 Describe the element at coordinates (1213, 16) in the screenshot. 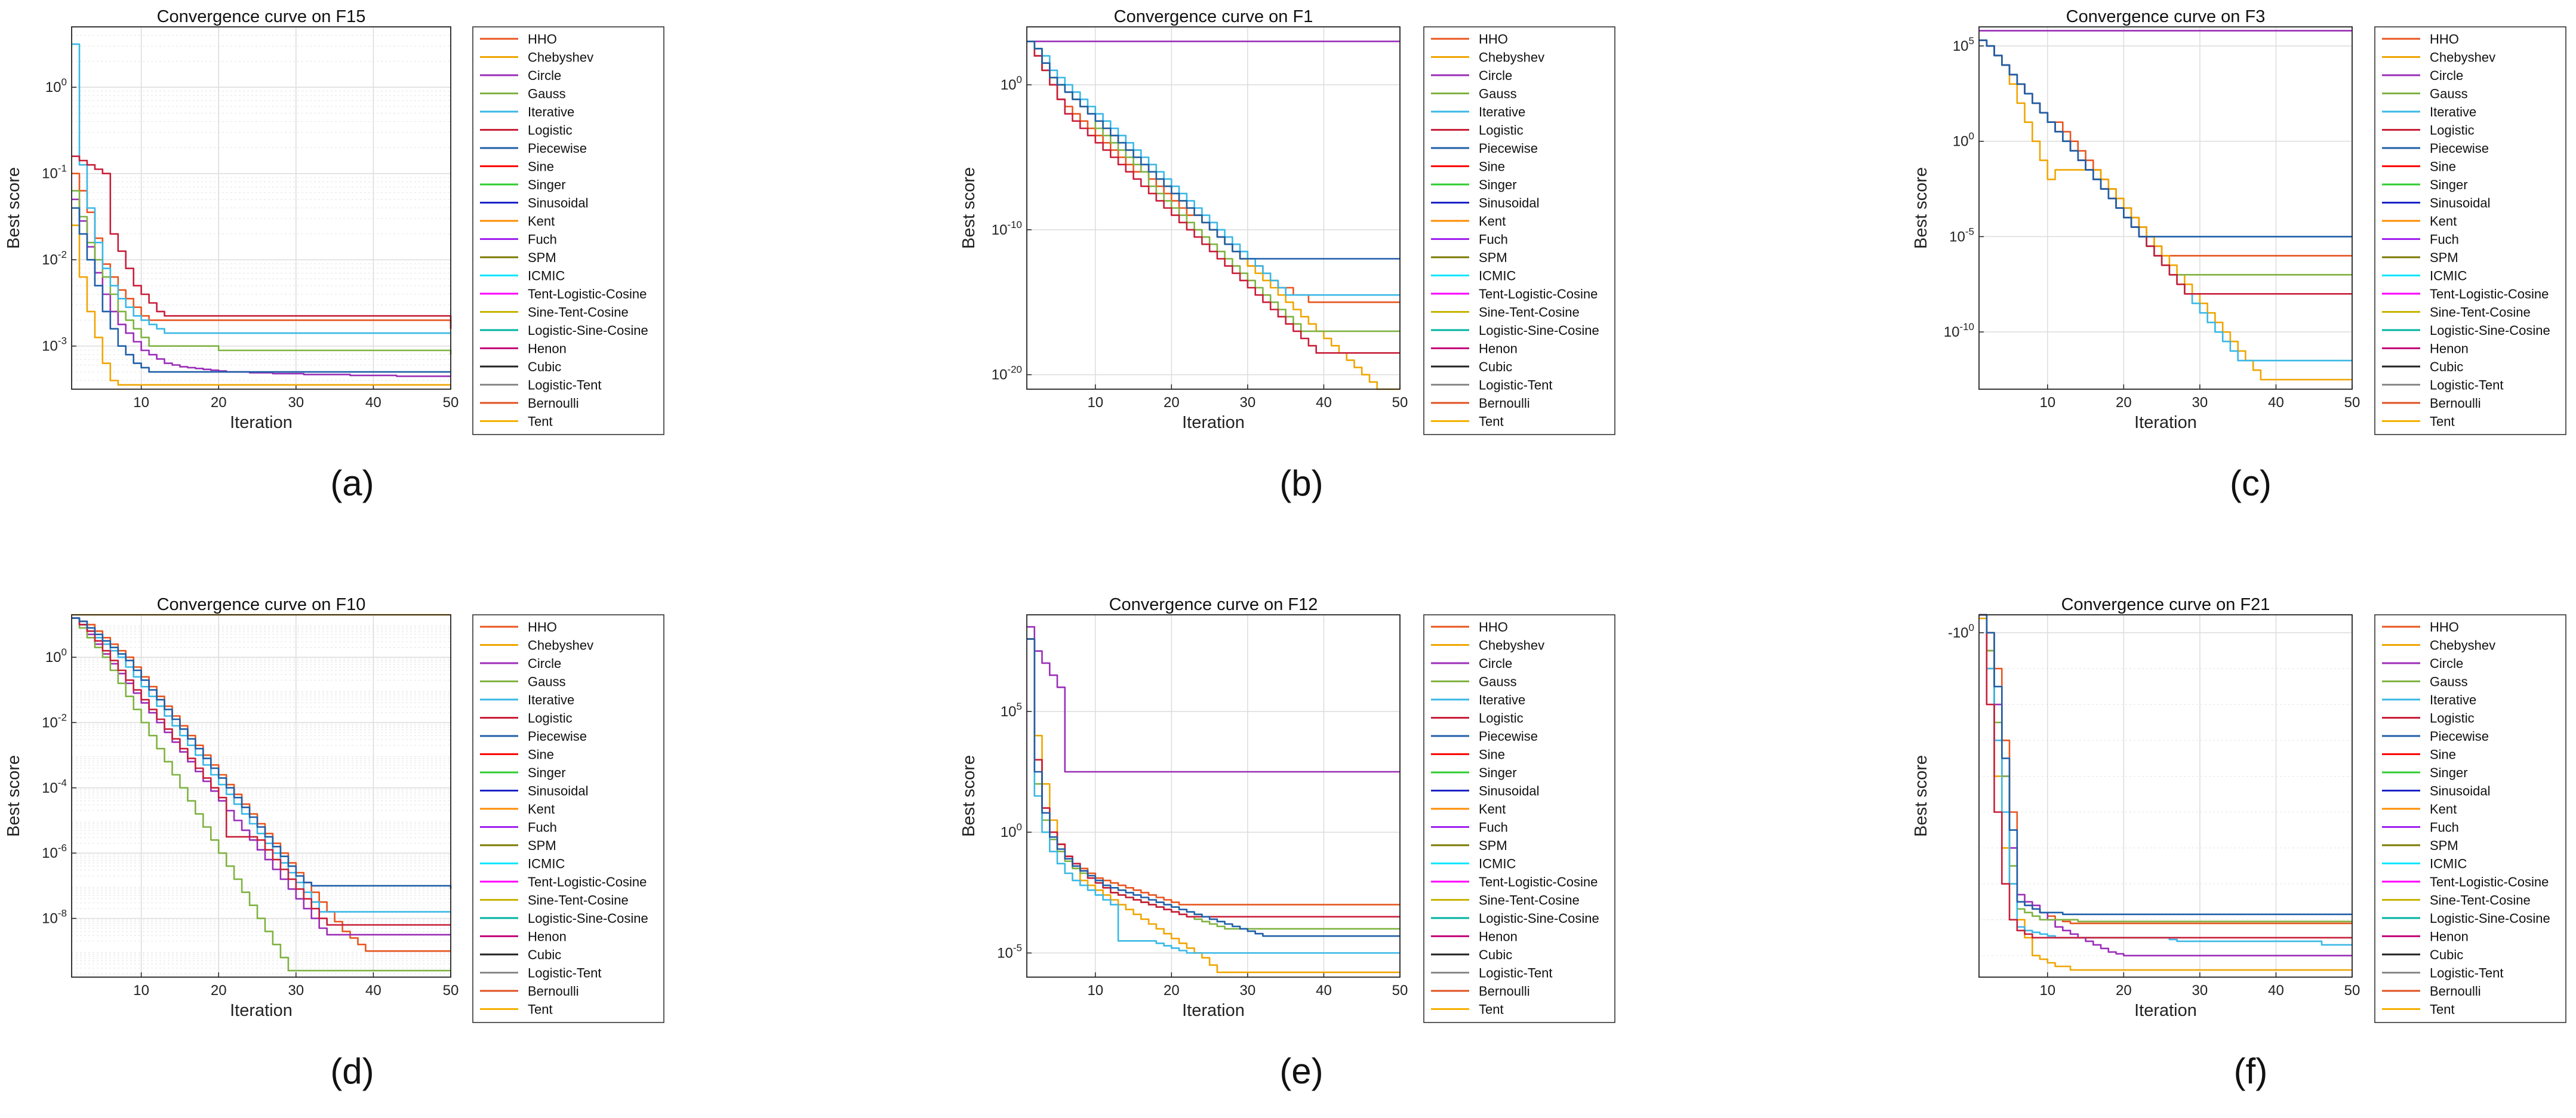

I see `chart-title: Convergence curve on F1` at that location.